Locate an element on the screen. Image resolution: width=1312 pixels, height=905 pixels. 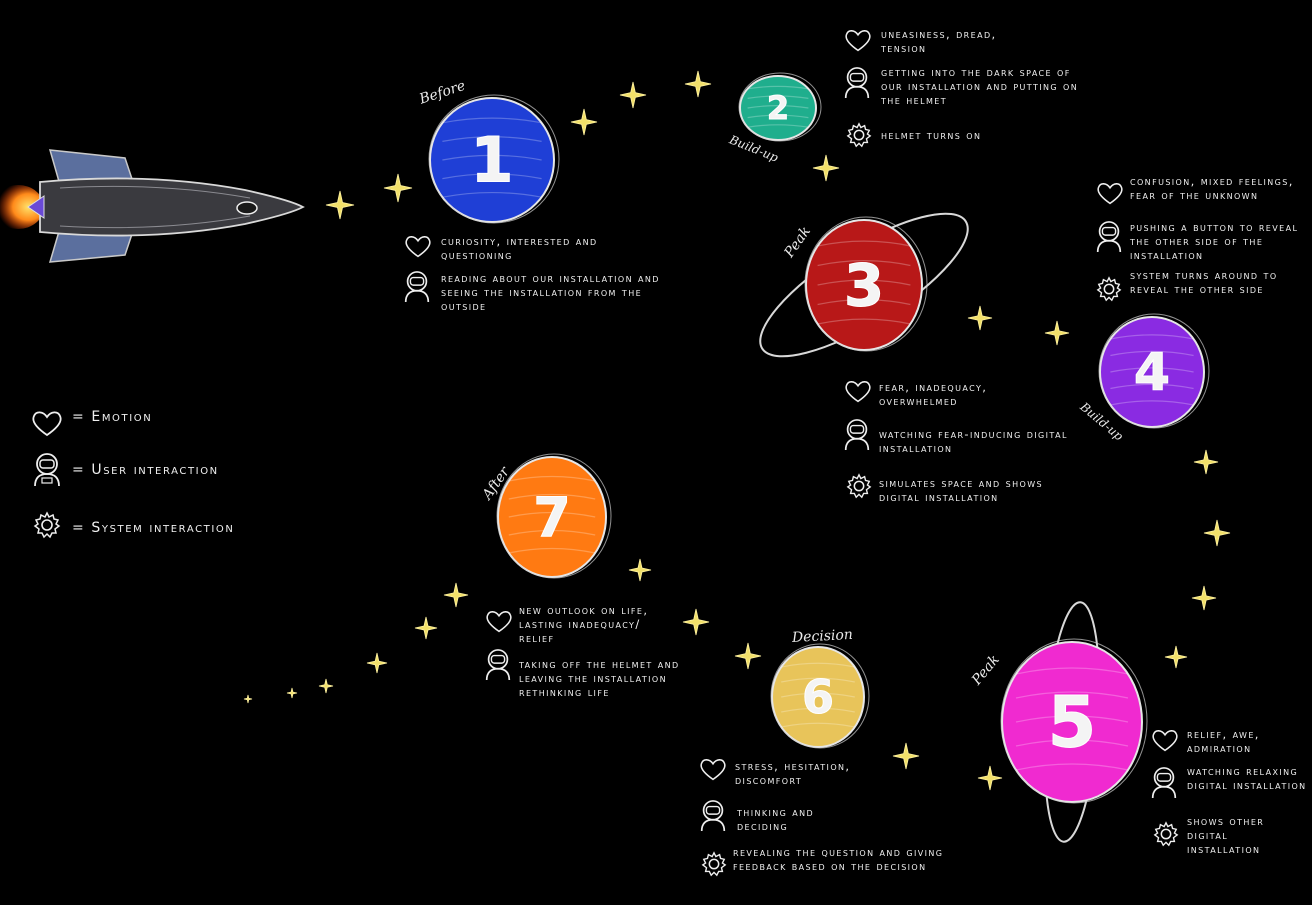
planet-number-7: 7 is located at coordinates (552, 517).